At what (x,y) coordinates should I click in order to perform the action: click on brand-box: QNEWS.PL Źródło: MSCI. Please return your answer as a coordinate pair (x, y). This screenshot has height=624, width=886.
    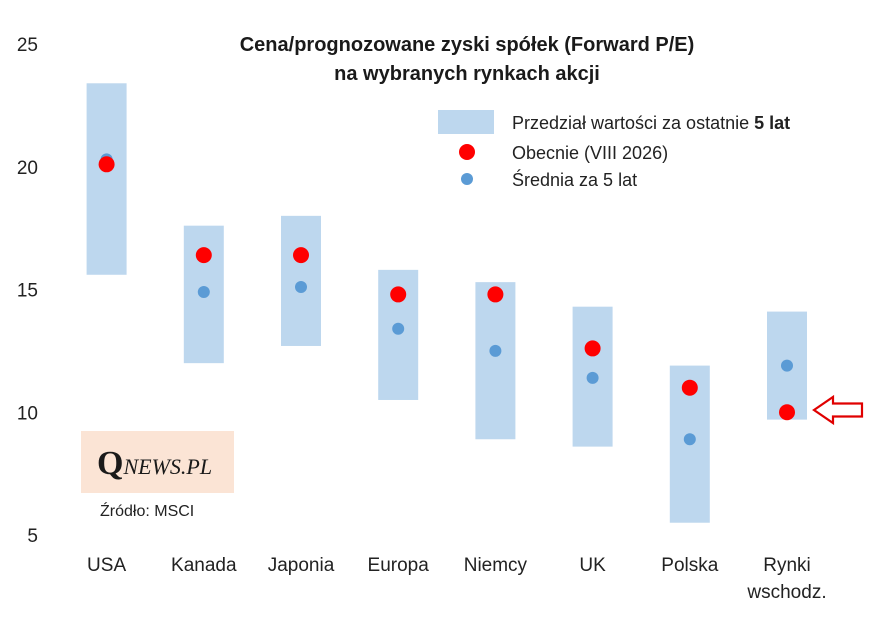
    Looking at the image, I should click on (157, 475).